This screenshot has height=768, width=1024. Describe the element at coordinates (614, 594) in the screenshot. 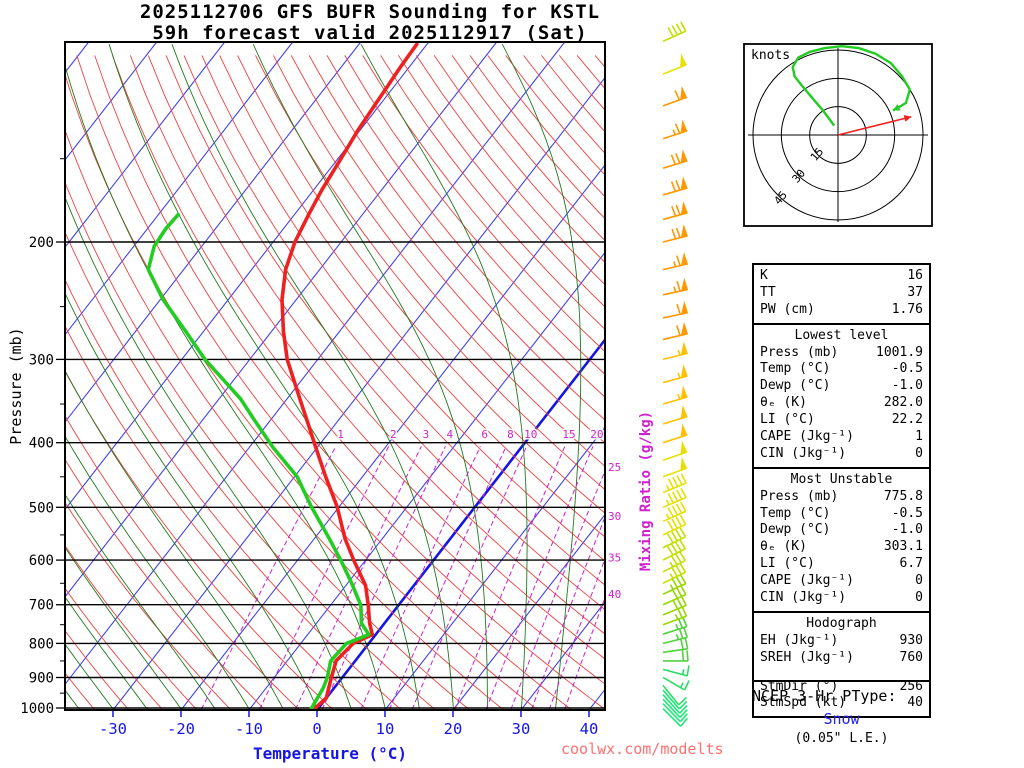

I see `svg-text: 40` at that location.